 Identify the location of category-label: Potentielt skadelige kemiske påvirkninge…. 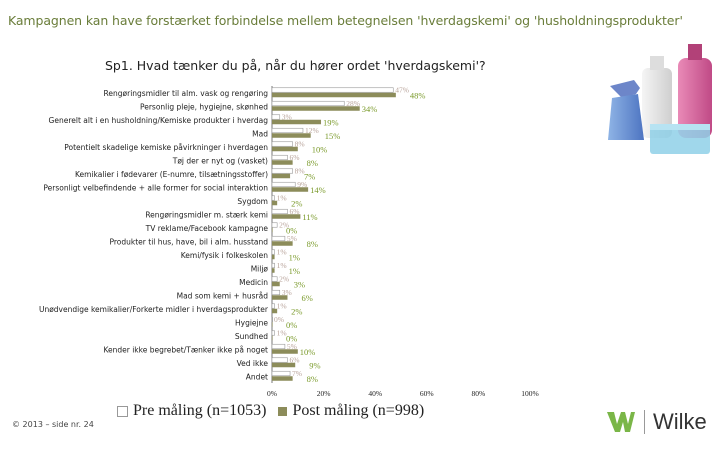
(166, 147).